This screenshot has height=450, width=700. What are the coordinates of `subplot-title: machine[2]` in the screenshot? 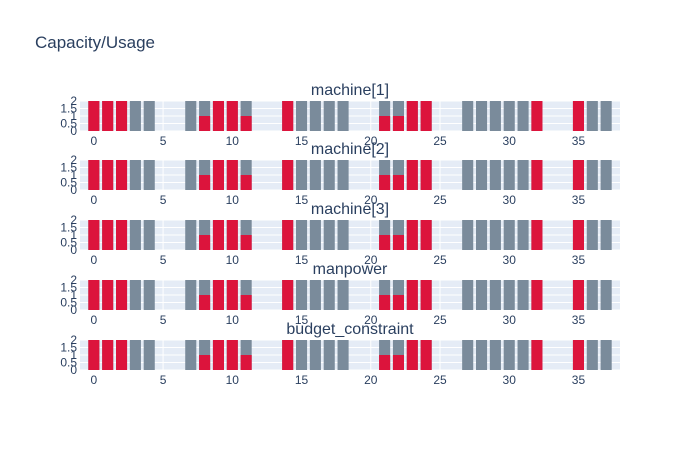 It's located at (350, 149).